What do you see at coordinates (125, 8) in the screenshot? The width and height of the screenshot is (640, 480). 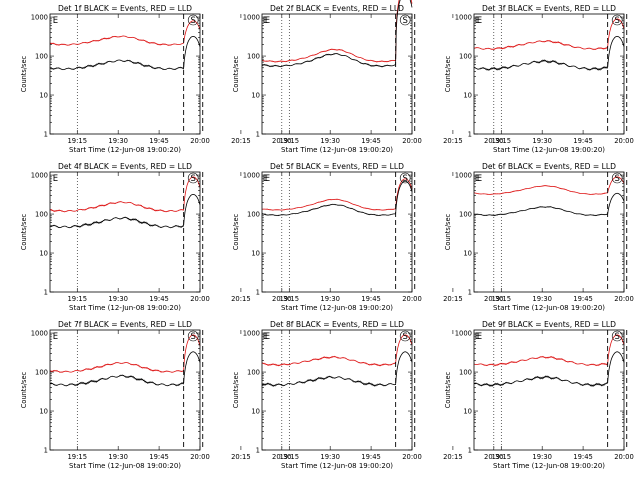 I see `panel-title: Det 1f BLACK = Events, RED = LLD` at bounding box center [125, 8].